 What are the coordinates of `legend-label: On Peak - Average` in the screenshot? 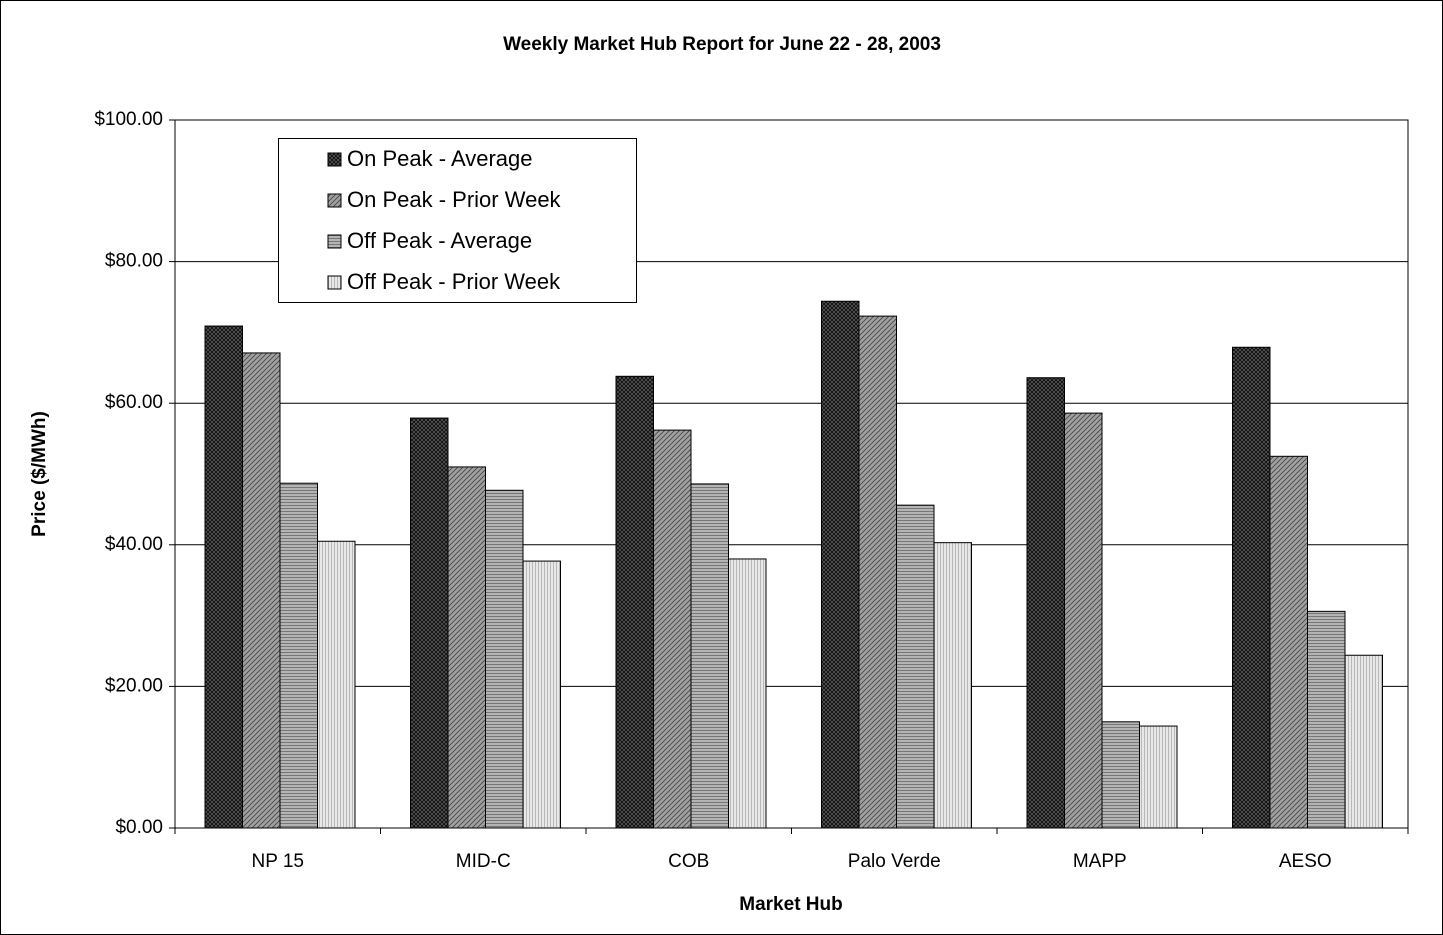 It's located at (440, 158).